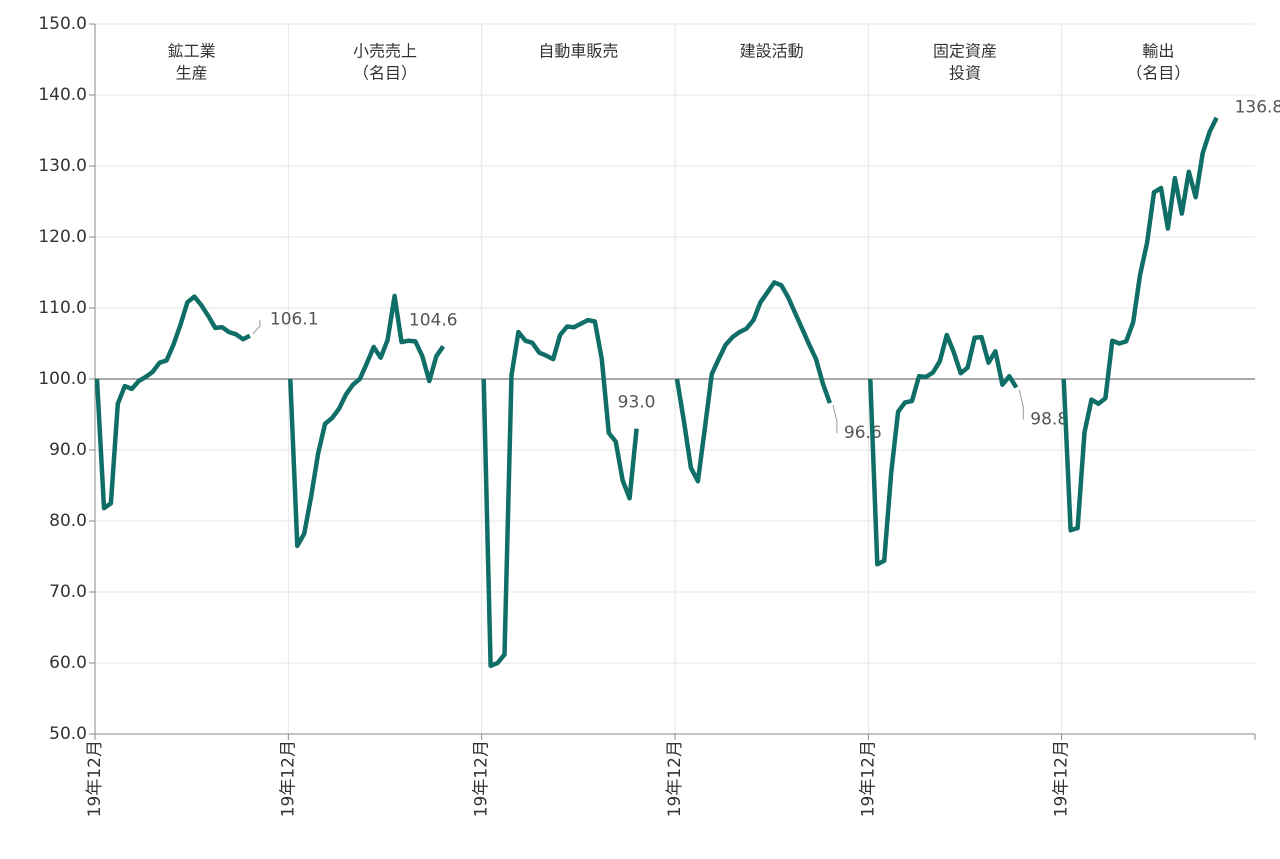 This screenshot has height=859, width=1280. I want to click on y-tick-label: 80.0, so click(68, 521).